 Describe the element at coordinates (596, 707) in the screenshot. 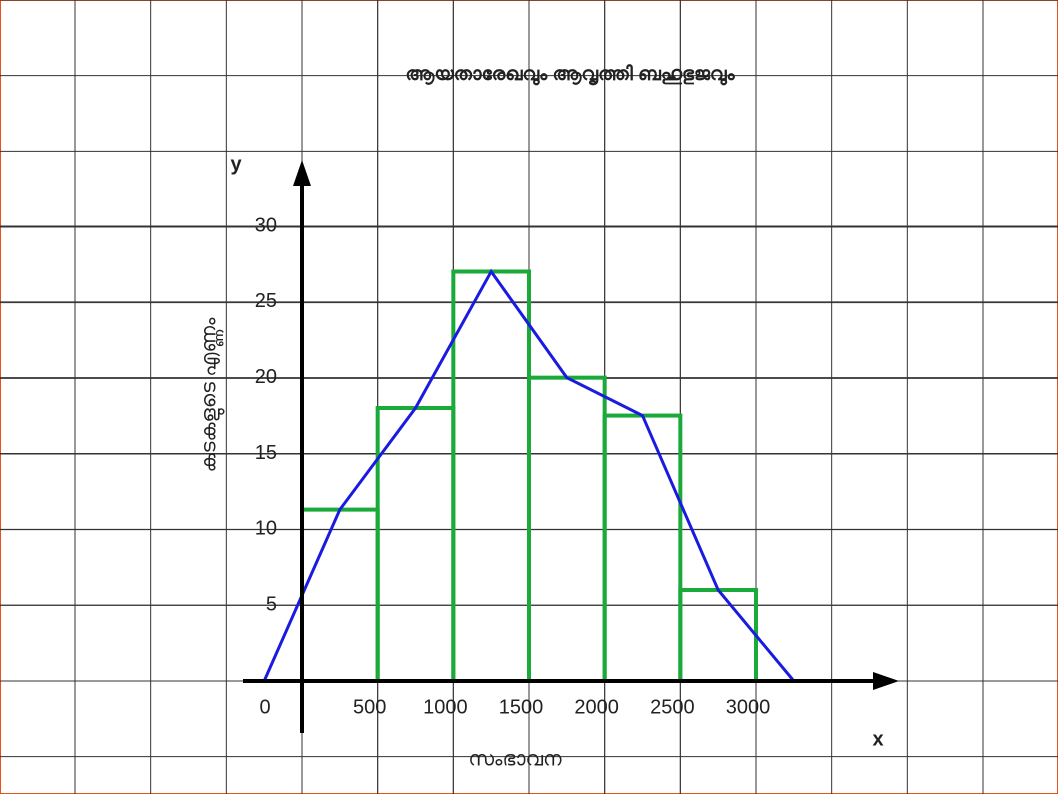

I see `x-tick-label: 2000` at that location.